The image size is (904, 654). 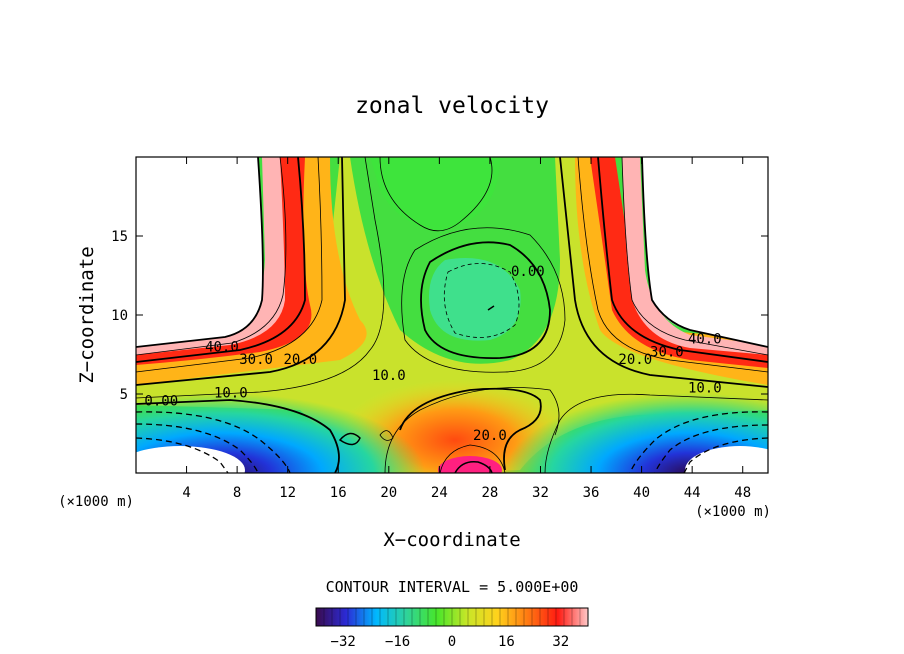 What do you see at coordinates (452, 628) in the screenshot?
I see `colorbar: −32 −16 0 16 32` at bounding box center [452, 628].